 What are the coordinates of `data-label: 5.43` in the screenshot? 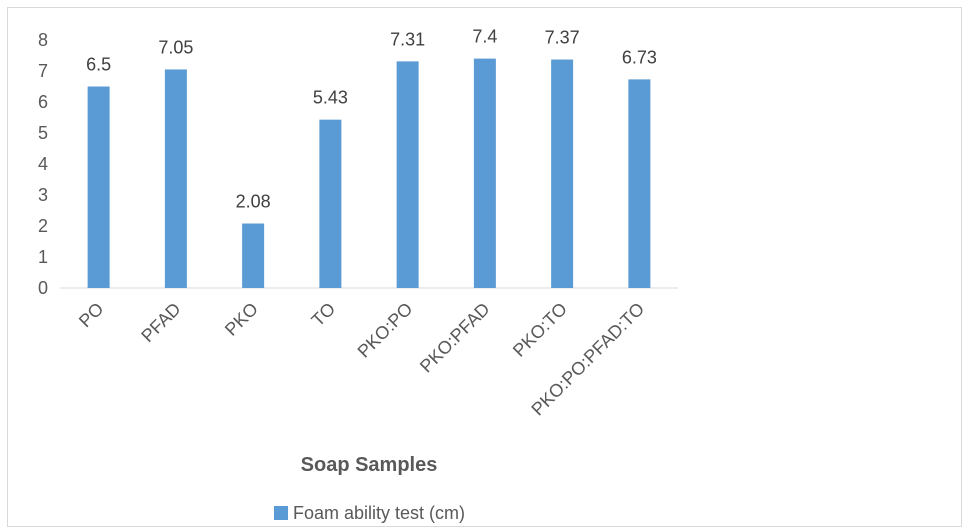 It's located at (330, 98).